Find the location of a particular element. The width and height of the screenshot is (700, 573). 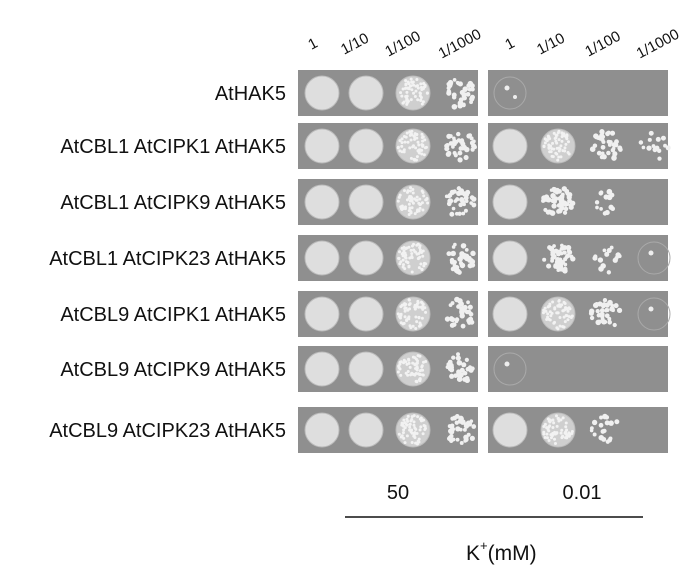

dilution-label: 1/1000 is located at coordinates (460, 44).